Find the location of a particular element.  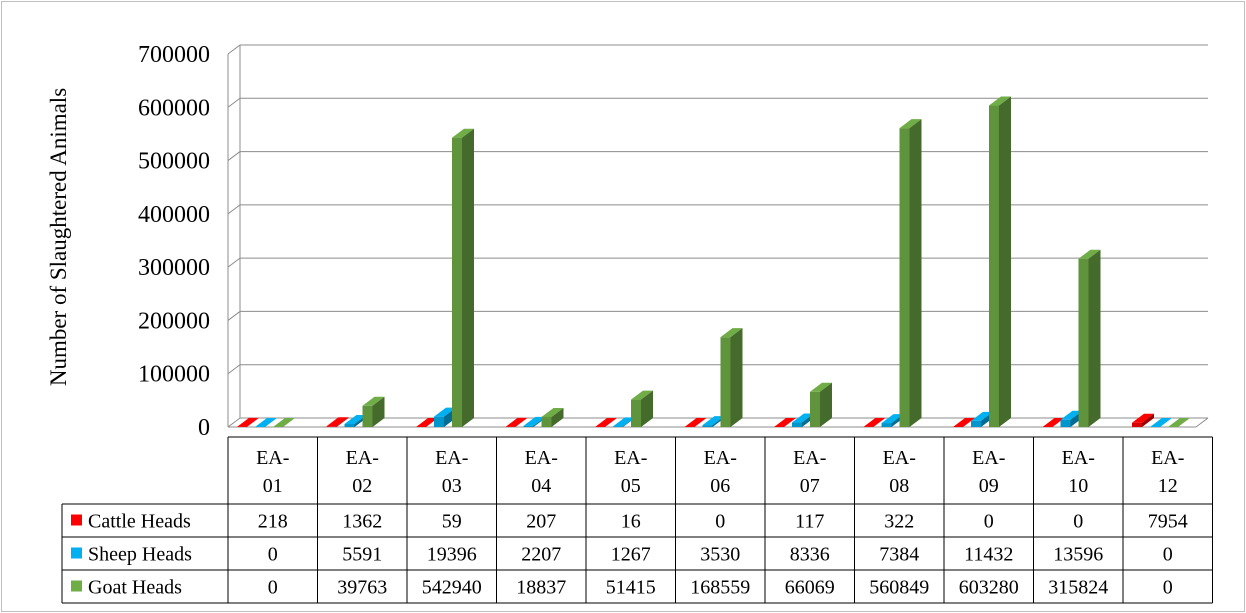

y-tick-label: 200000 is located at coordinates (174, 321).